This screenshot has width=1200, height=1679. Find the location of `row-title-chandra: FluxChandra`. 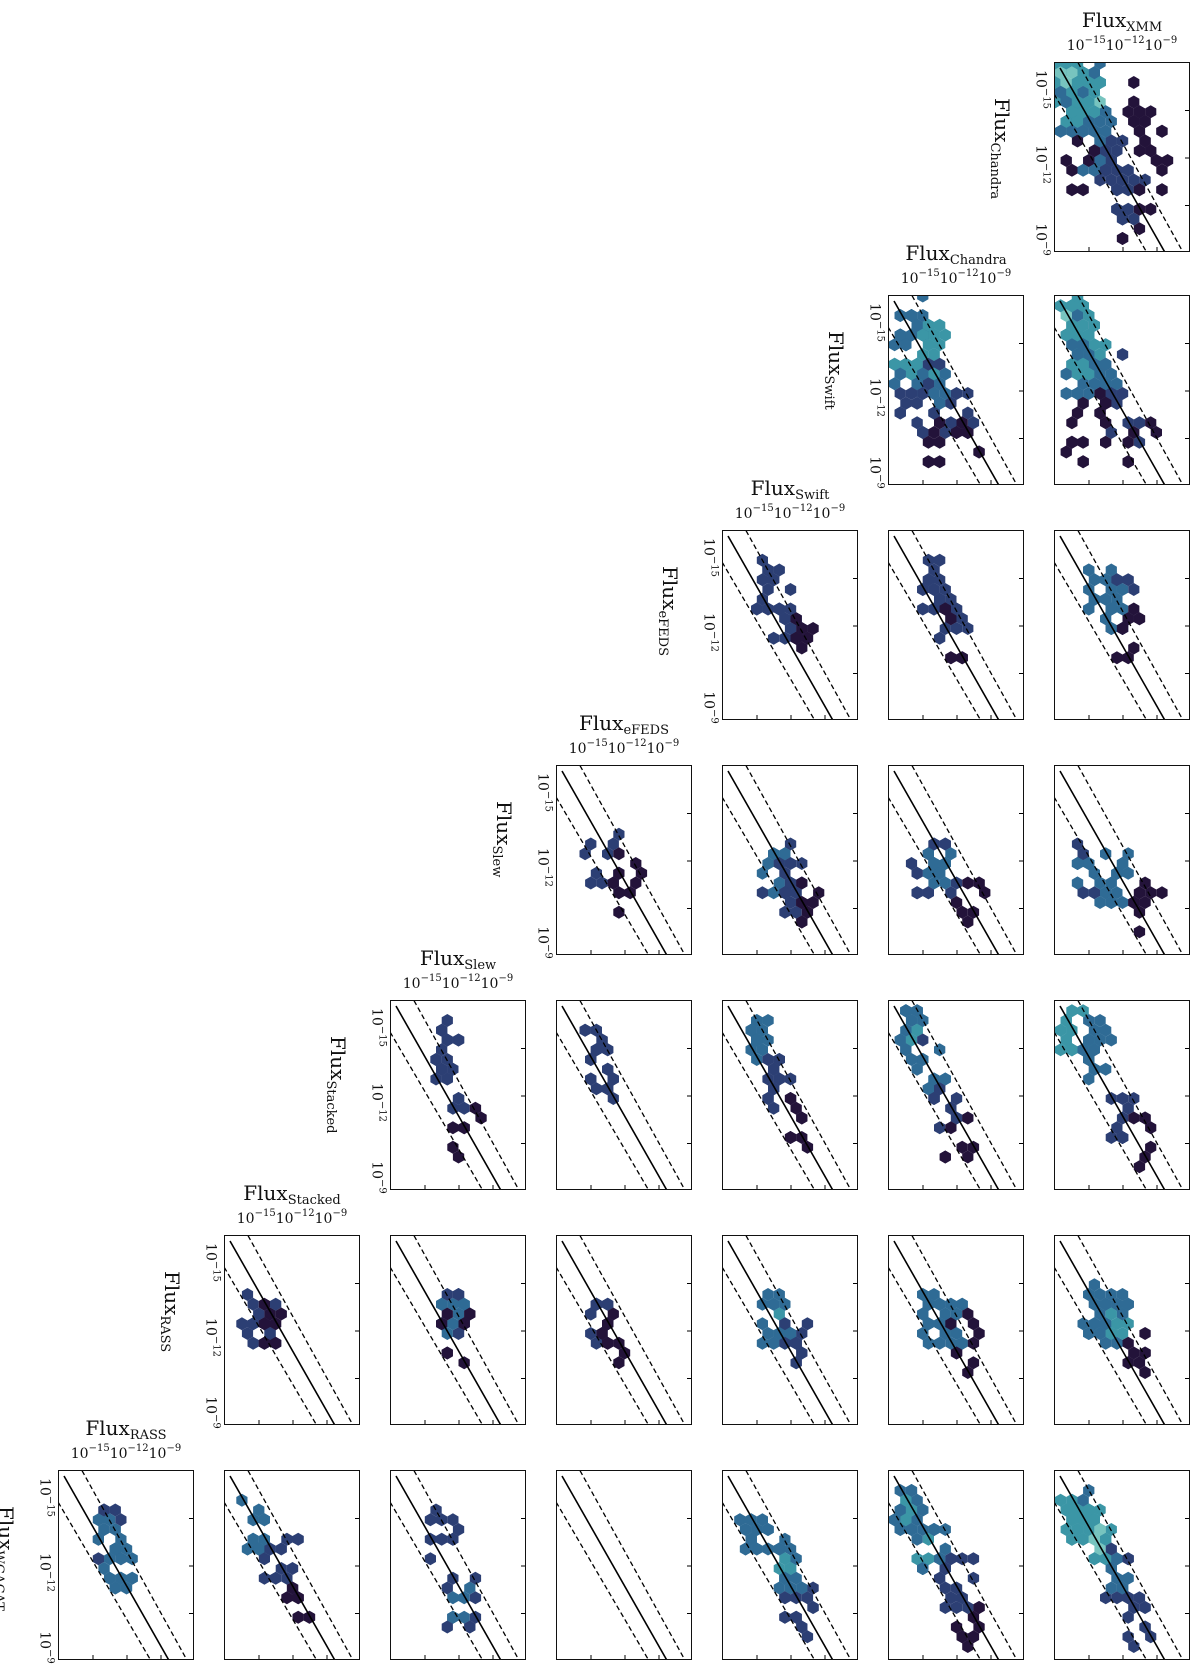

row-title-chandra: FluxChandra is located at coordinates (1000, 148).